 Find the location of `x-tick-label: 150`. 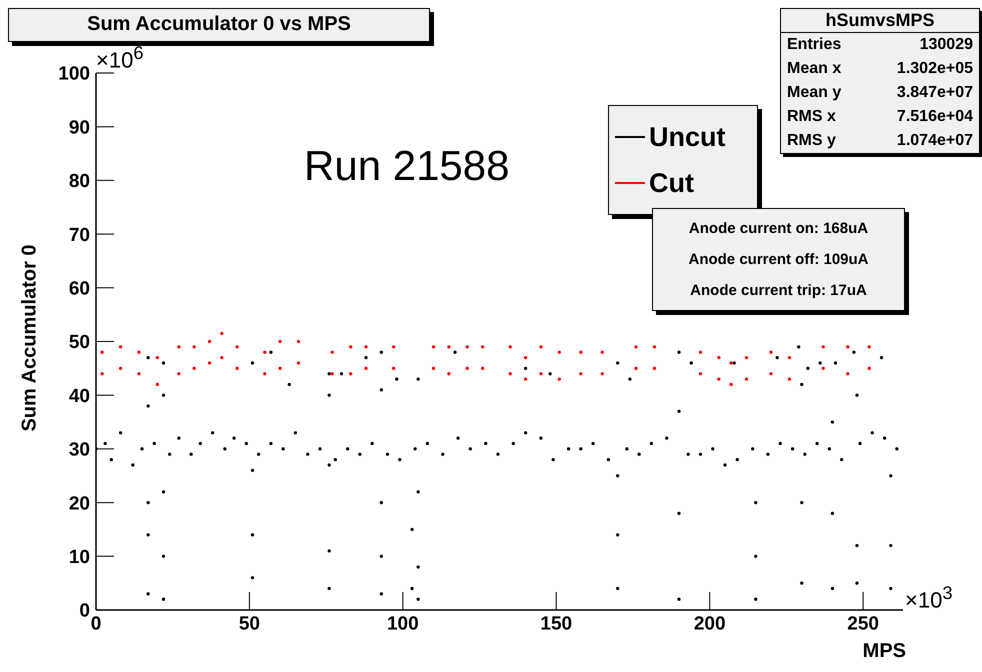

x-tick-label: 150 is located at coordinates (556, 623).